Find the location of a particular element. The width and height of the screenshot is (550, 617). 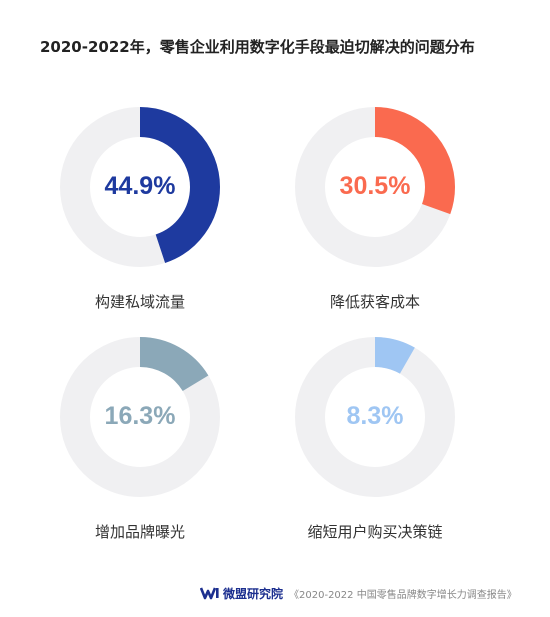

donut-chart-1: 44.9% 构建私域流量 is located at coordinates (140, 227).